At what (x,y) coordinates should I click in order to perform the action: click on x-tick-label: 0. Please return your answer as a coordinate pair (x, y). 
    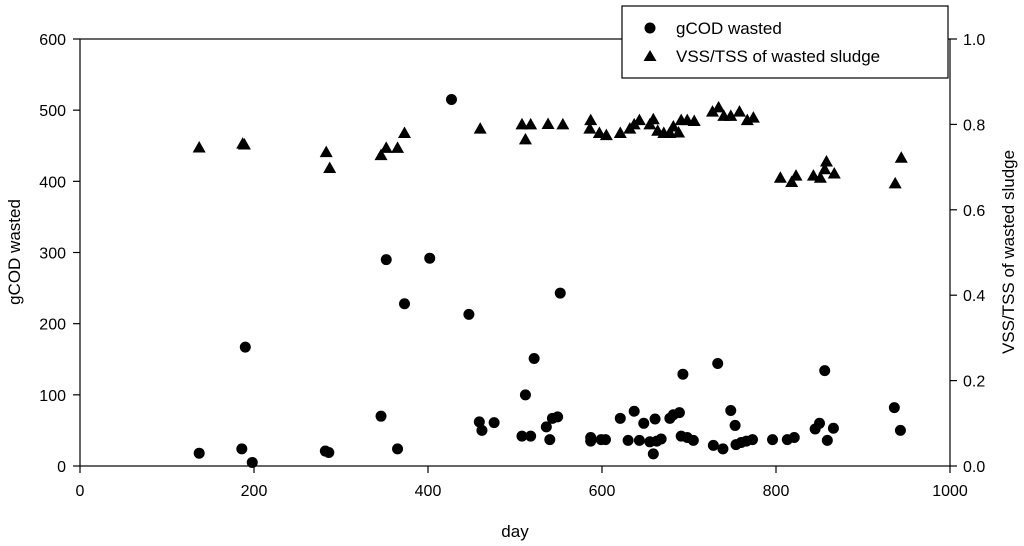
    Looking at the image, I should click on (80, 491).